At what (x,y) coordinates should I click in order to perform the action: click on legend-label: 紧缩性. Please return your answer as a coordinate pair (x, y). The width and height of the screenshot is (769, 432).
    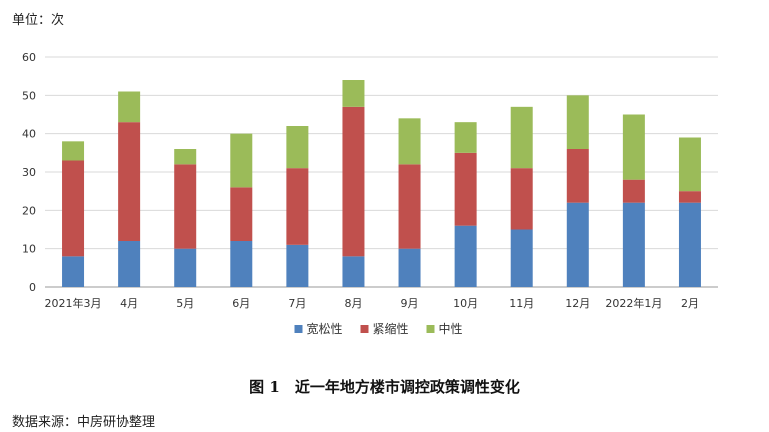
    Looking at the image, I should click on (391, 328).